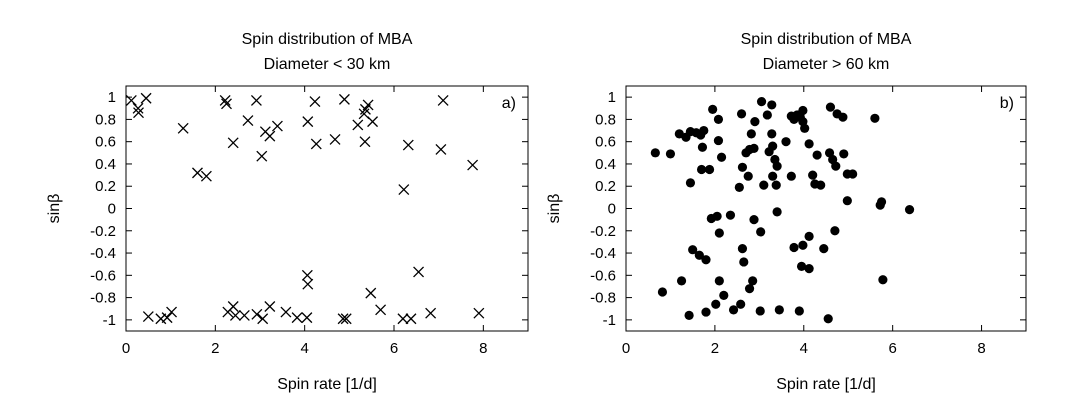  What do you see at coordinates (103, 253) in the screenshot?
I see `y-tick-label: -0.4` at bounding box center [103, 253].